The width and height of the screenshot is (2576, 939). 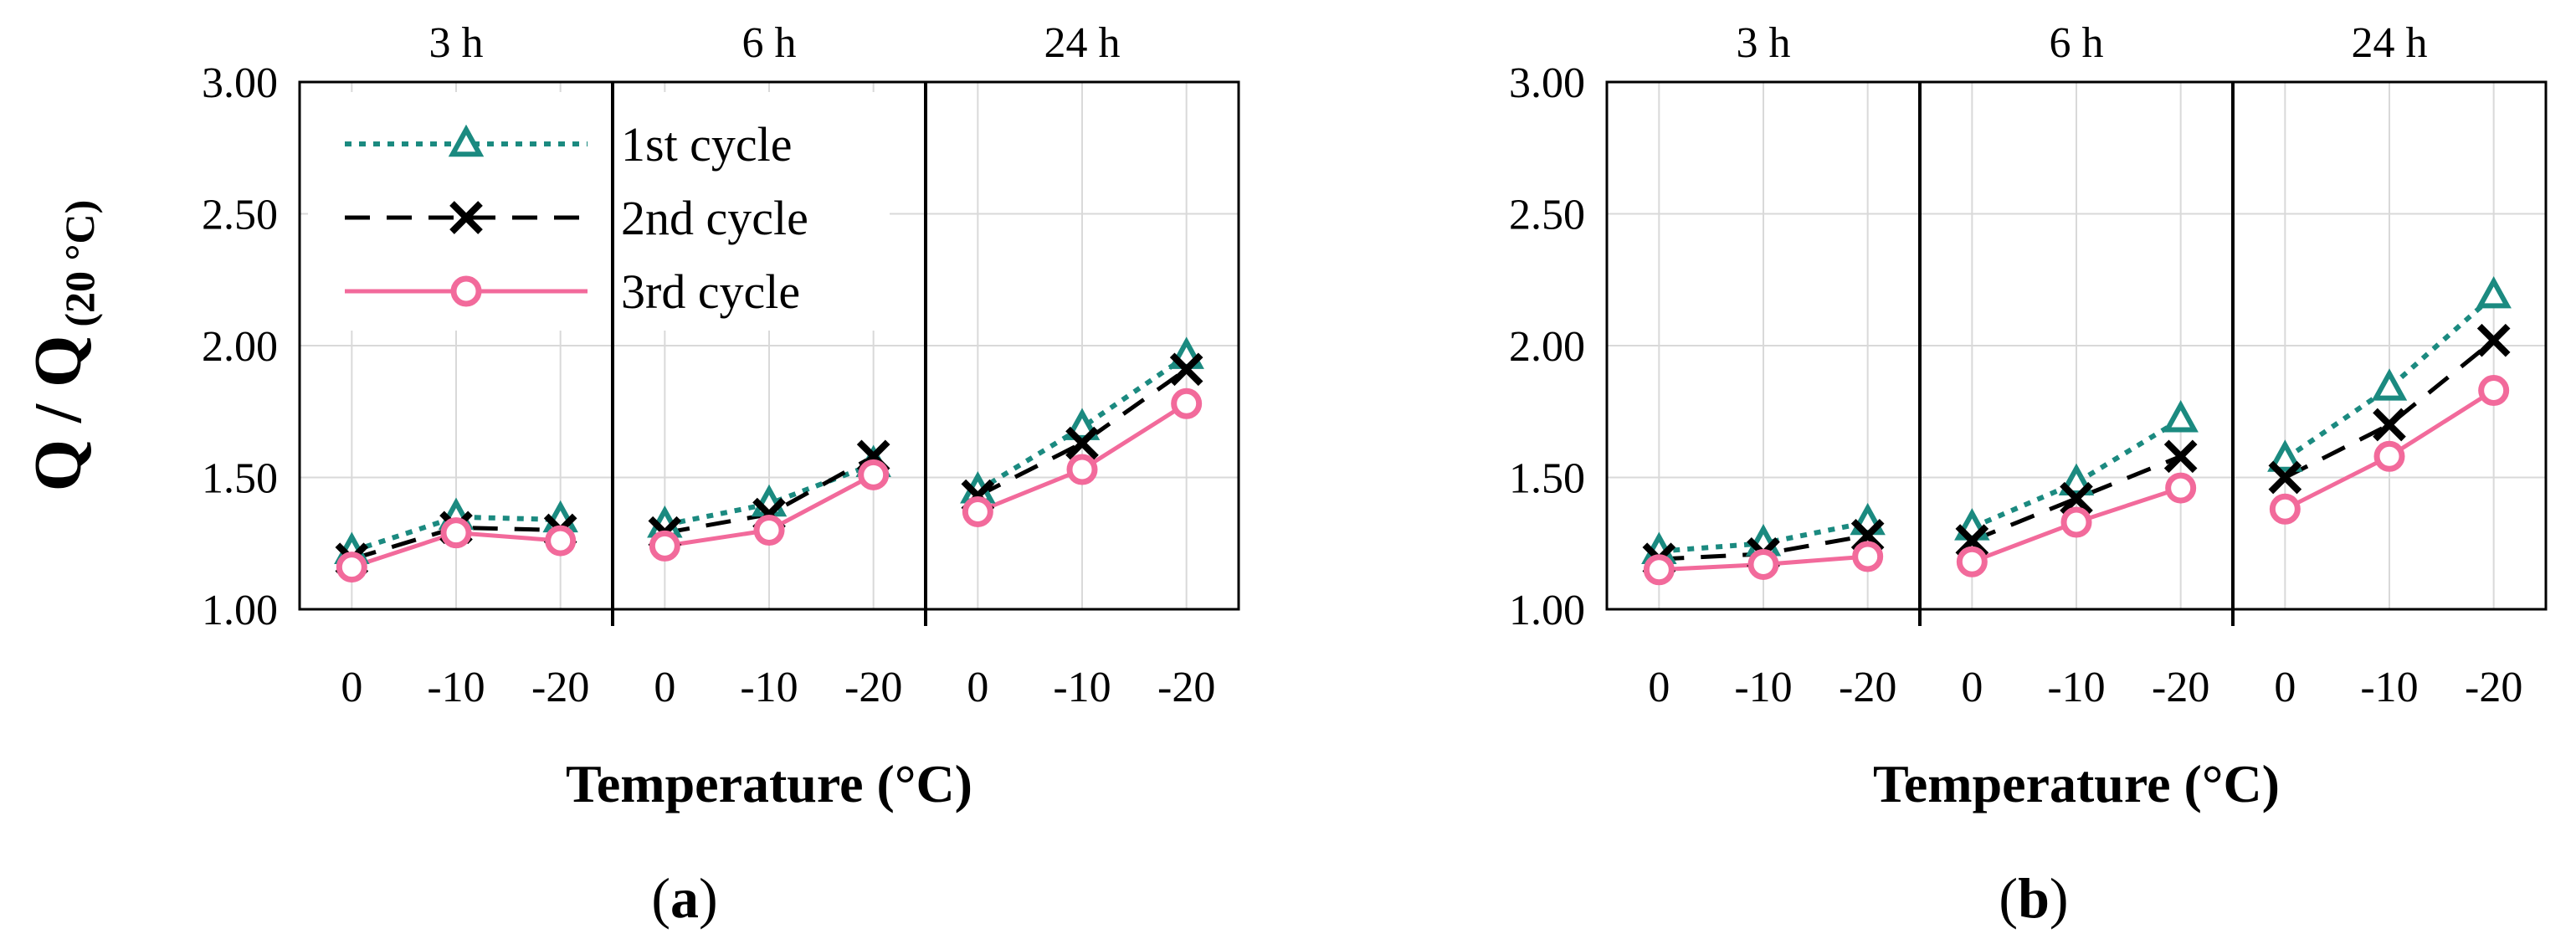 What do you see at coordinates (714, 218) in the screenshot?
I see `legend-label: 2nd cycle` at bounding box center [714, 218].